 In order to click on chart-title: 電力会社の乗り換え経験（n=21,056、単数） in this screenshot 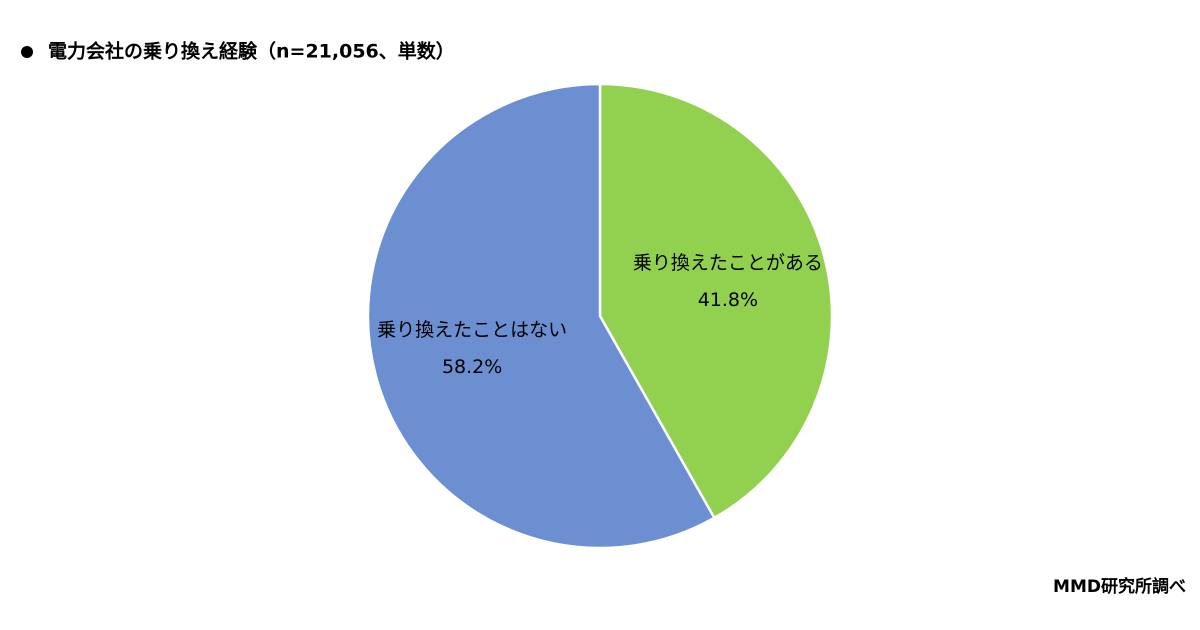, I will do `click(251, 51)`.